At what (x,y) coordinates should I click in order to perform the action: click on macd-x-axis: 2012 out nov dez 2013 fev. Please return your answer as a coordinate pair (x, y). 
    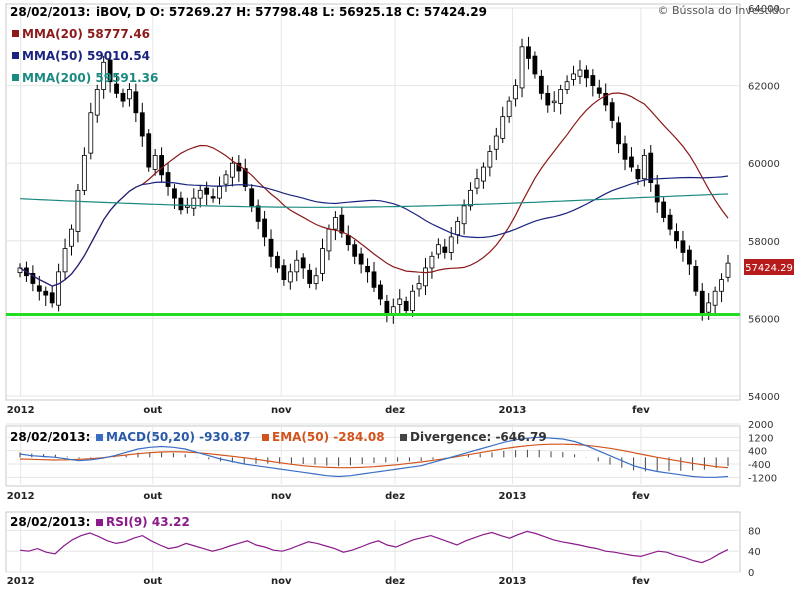
    Looking at the image, I should click on (328, 463).